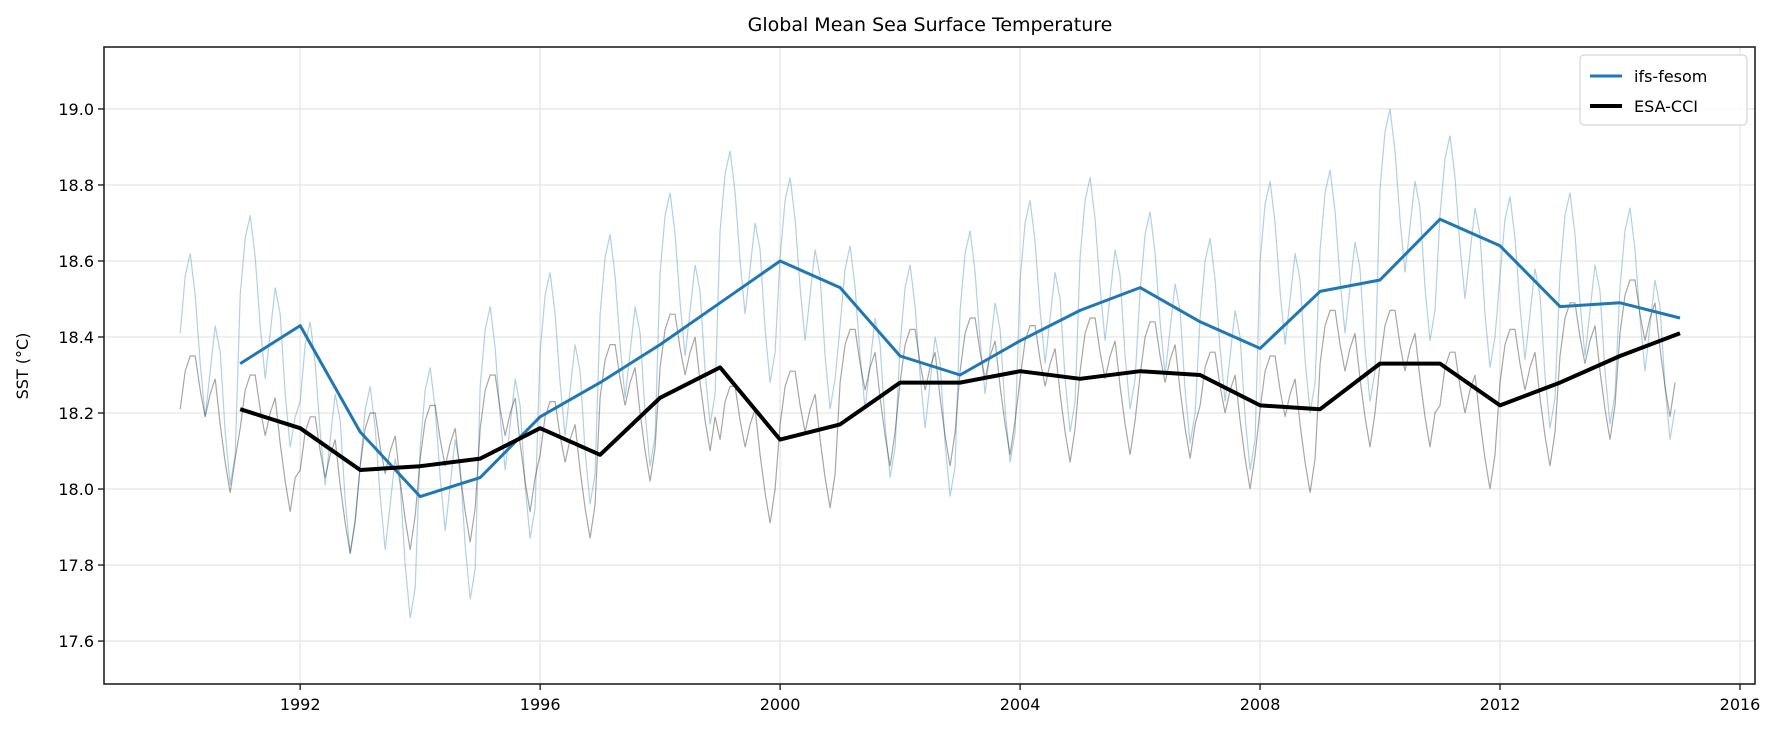 The width and height of the screenshot is (1781, 739). What do you see at coordinates (1670, 76) in the screenshot?
I see `legend-label-ifs-fesom: ifs-fesom` at bounding box center [1670, 76].